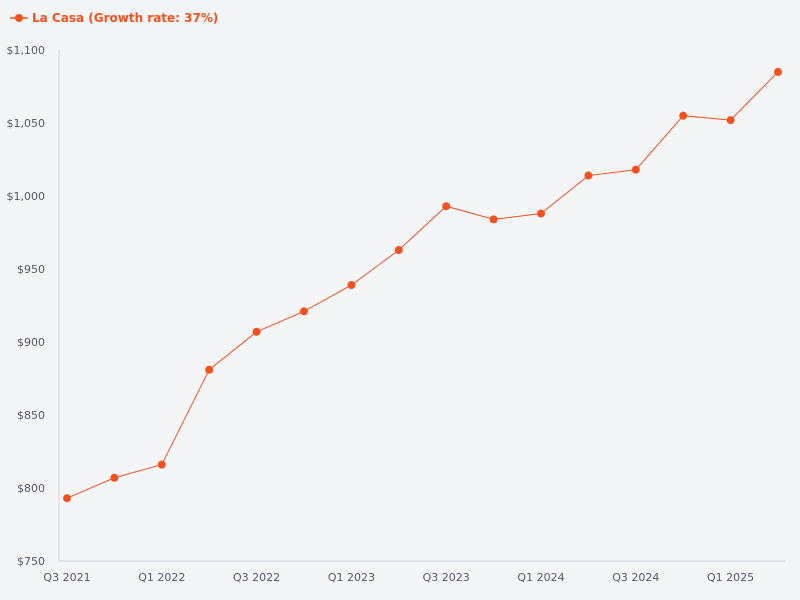 Image resolution: width=800 pixels, height=600 pixels. I want to click on x-tick-label: Q3 2024, so click(635, 577).